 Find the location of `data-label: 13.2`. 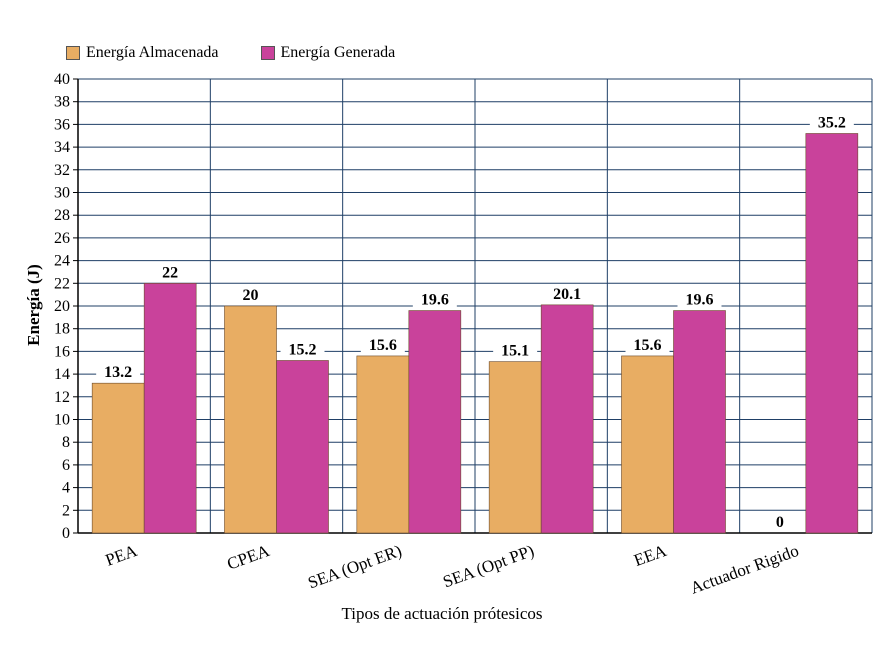

data-label: 13.2 is located at coordinates (118, 372).